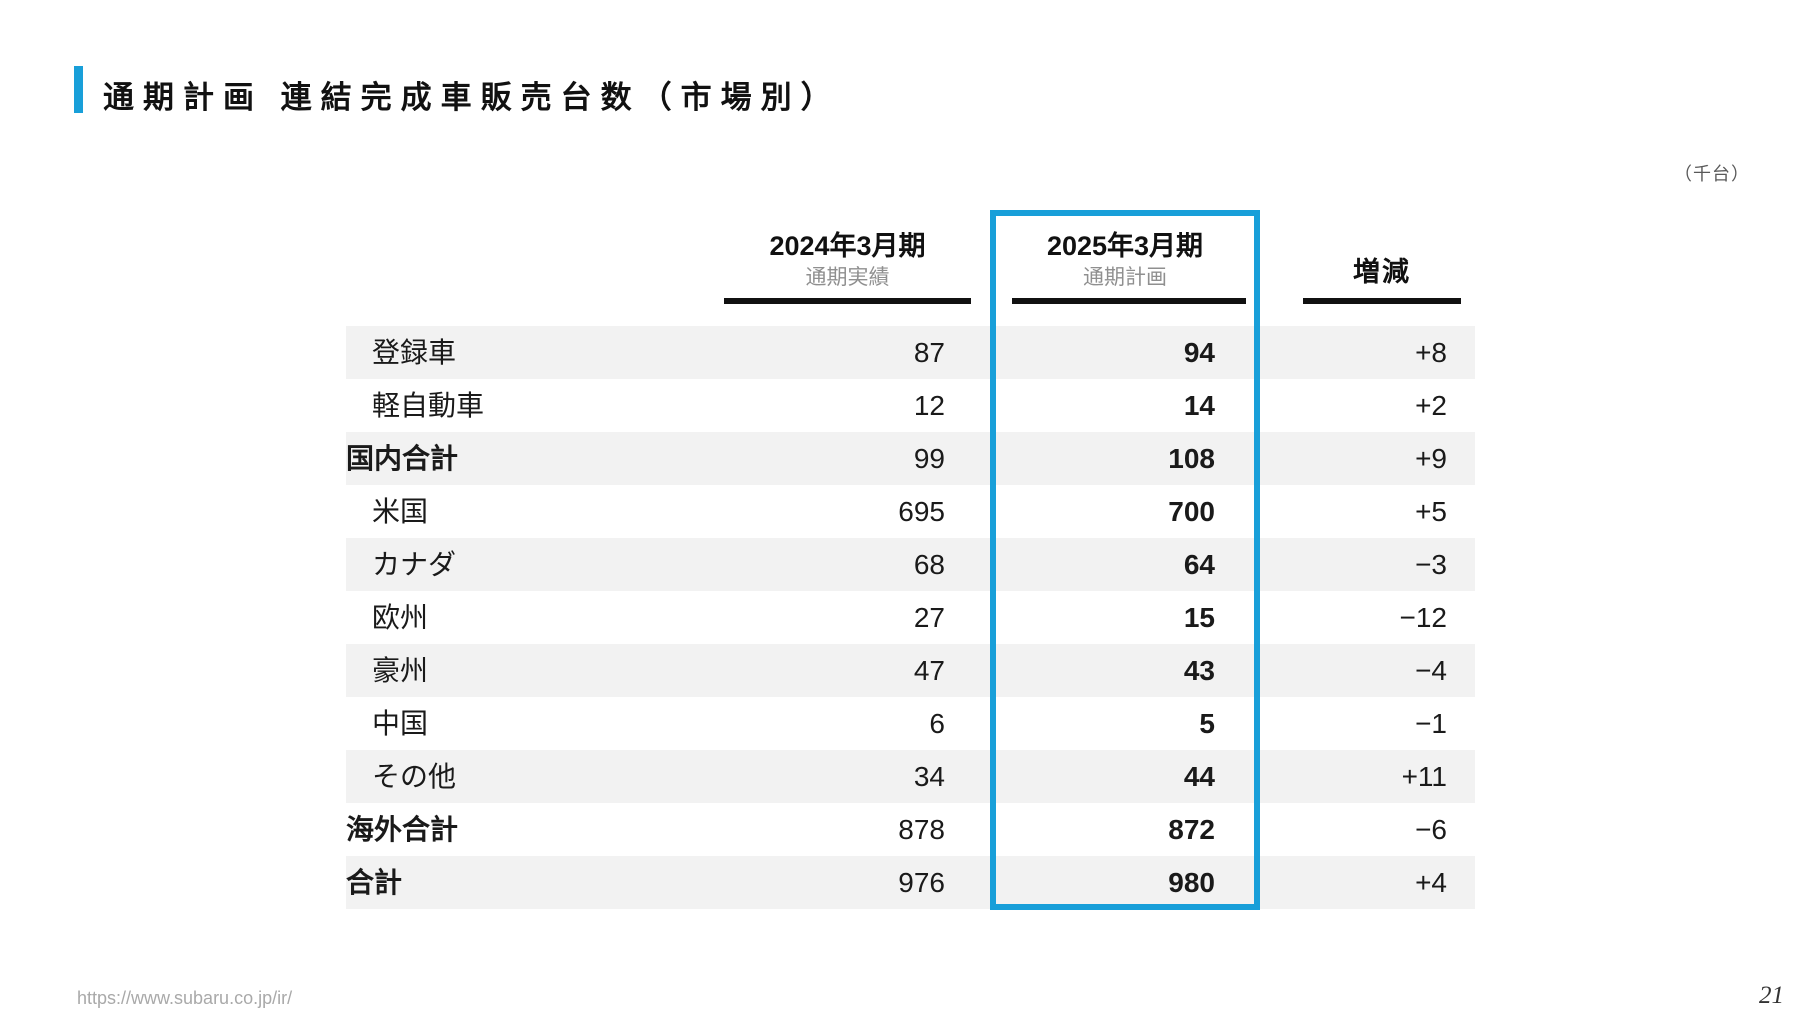  Describe the element at coordinates (1431, 564) in the screenshot. I see `change-value: −3` at that location.